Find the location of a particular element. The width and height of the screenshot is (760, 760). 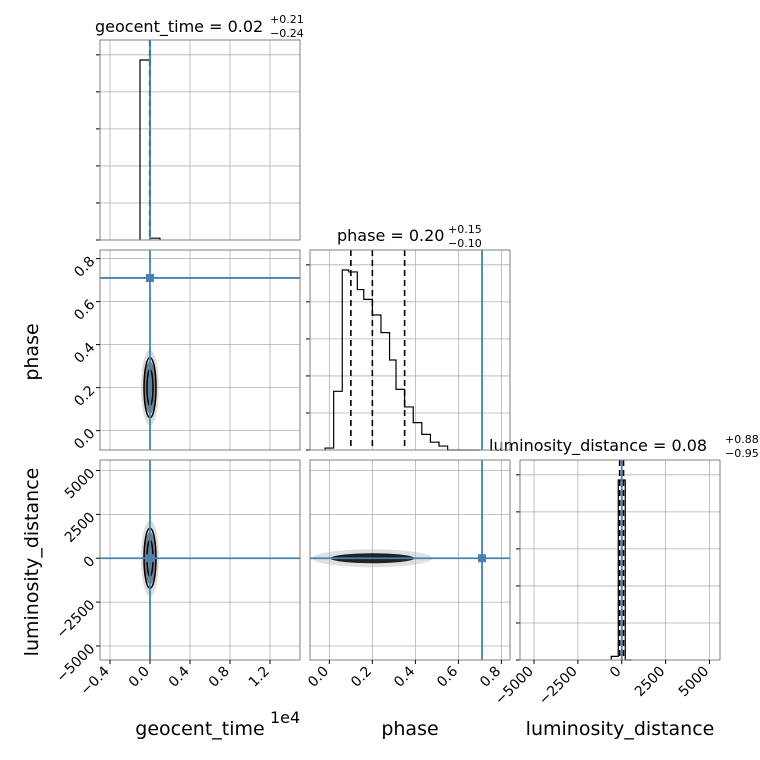

ylabel-luminosity-distance: luminosity_distance is located at coordinates (32, 562).